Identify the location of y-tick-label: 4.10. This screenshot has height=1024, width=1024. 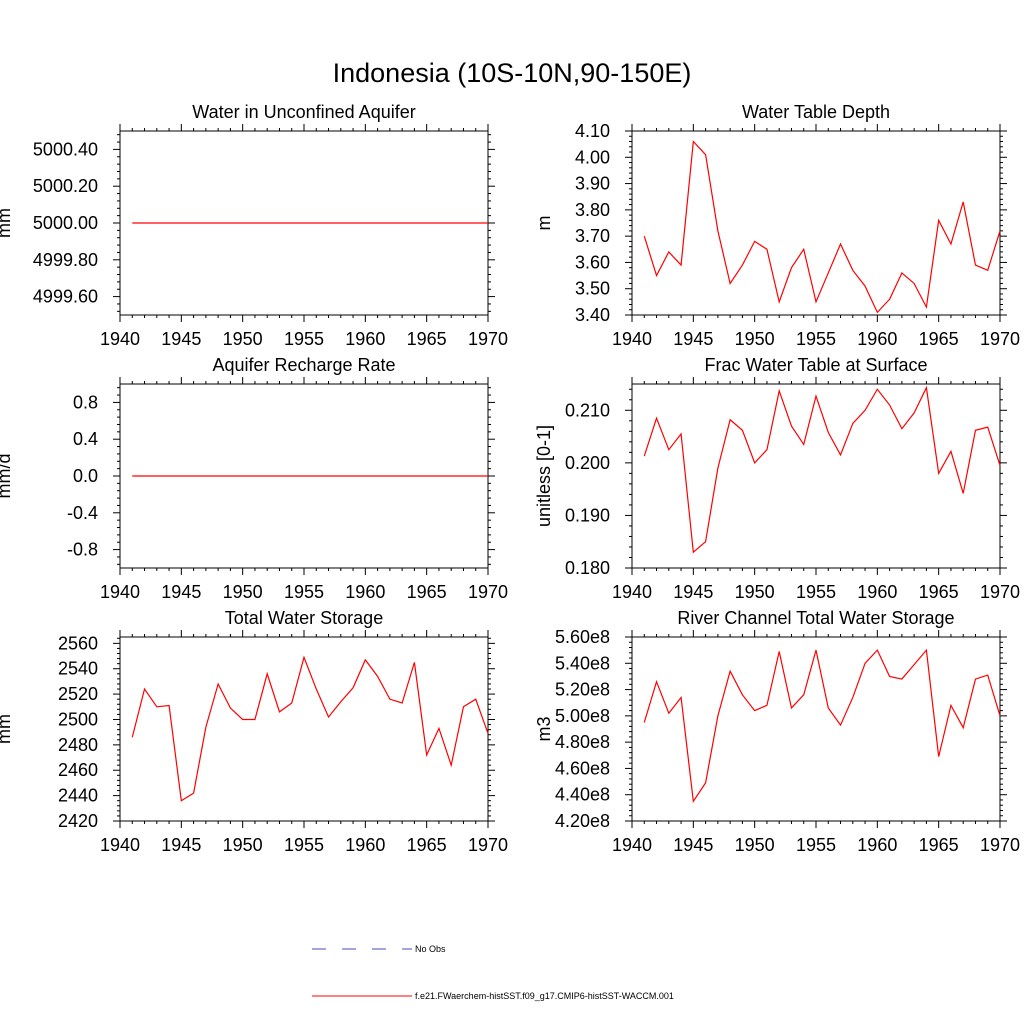
(592, 131).